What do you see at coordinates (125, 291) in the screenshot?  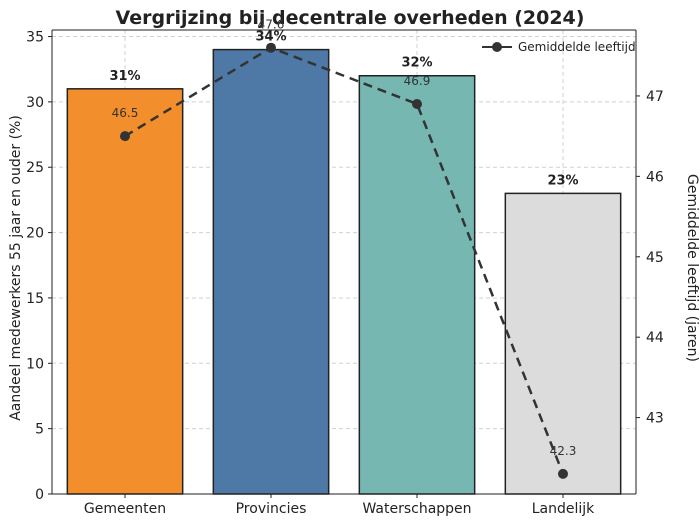 I see `bar-gemeenten` at bounding box center [125, 291].